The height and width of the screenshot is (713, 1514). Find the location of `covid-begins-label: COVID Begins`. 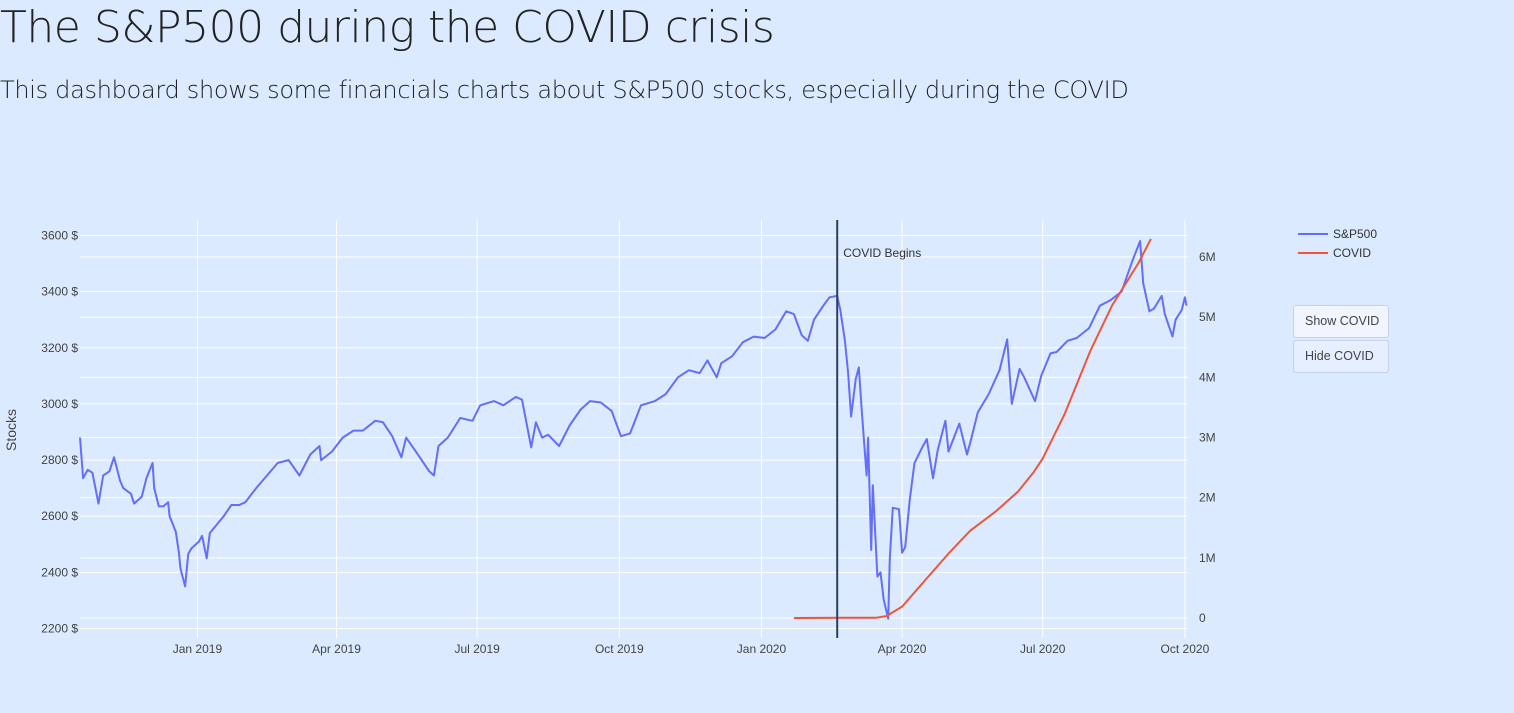

covid-begins-label: COVID Begins is located at coordinates (882, 253).